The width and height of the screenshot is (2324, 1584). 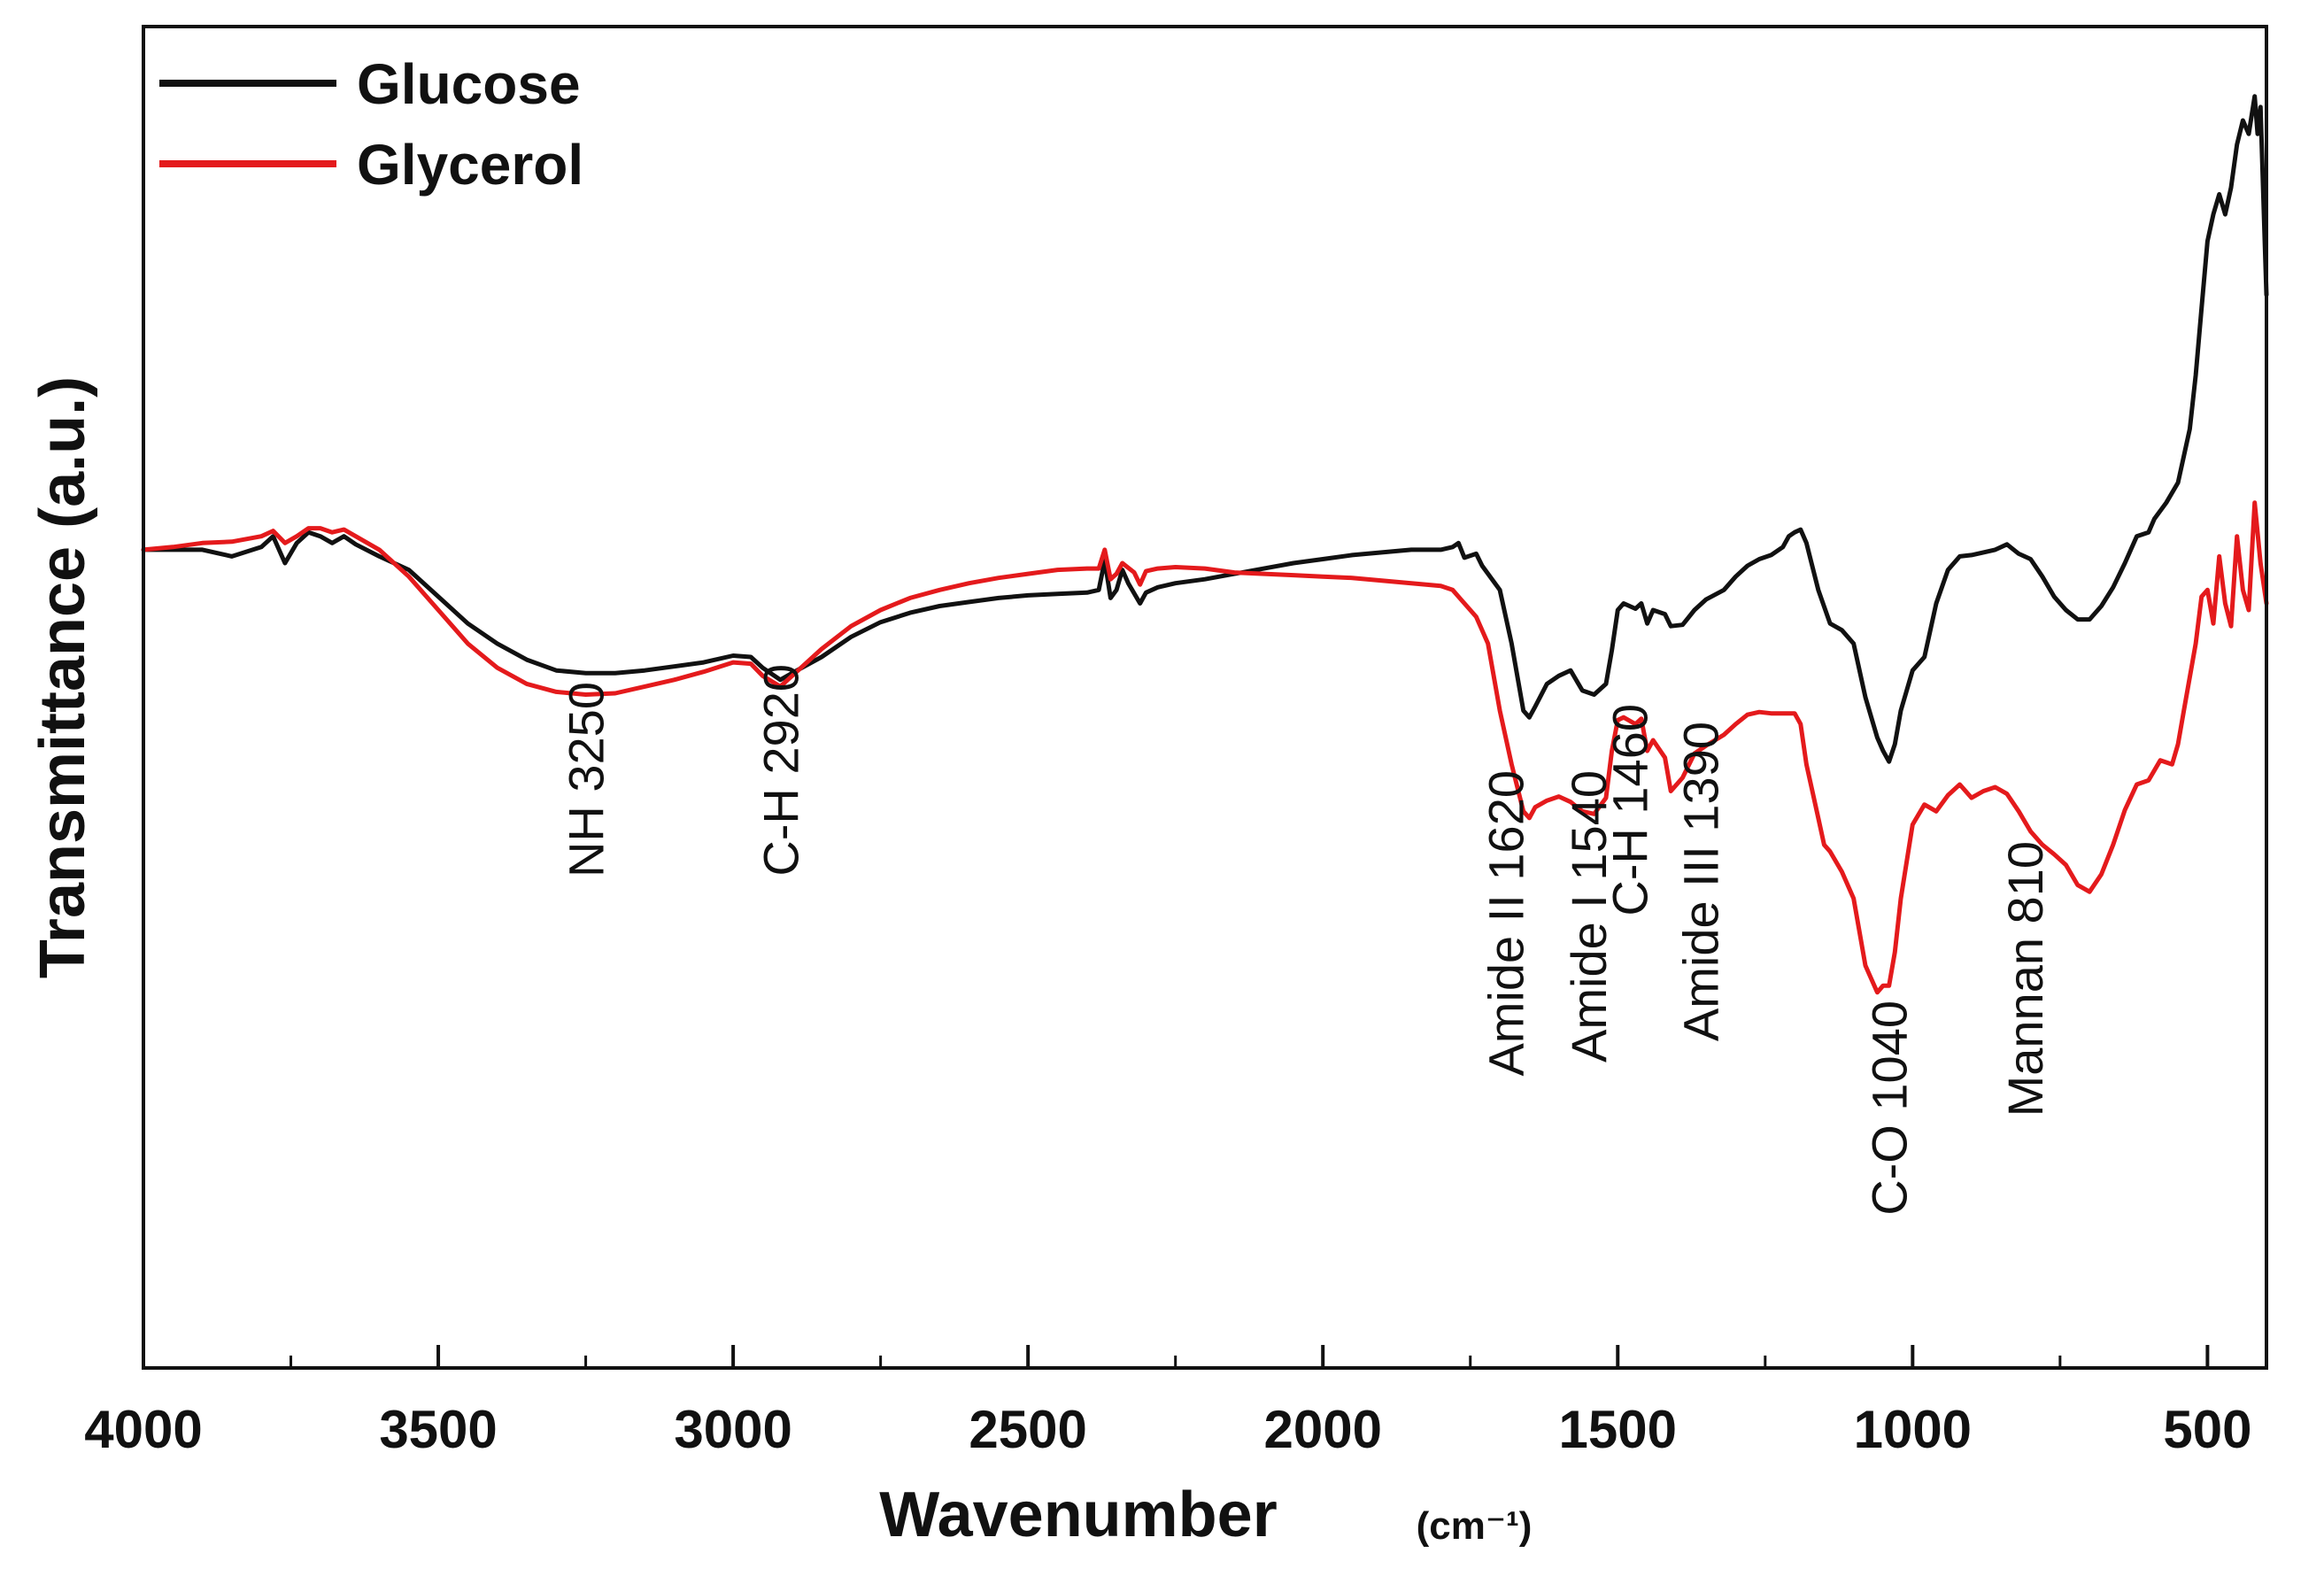 I want to click on x-tick-label: 1000, so click(x=1913, y=1429).